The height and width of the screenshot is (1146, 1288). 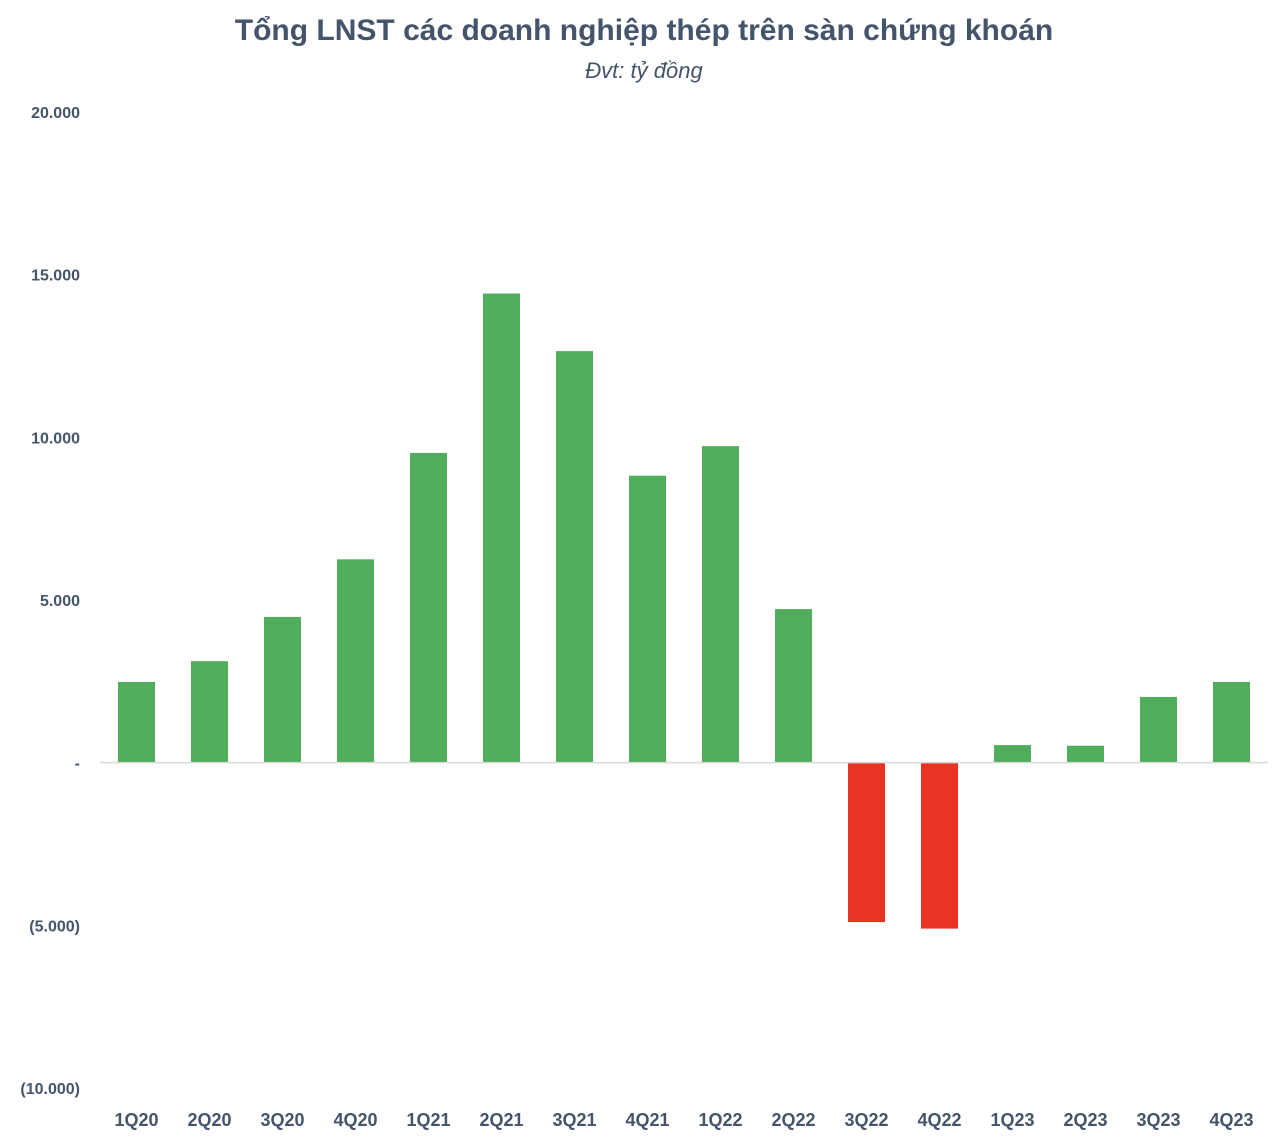 I want to click on bar-2q21, so click(x=501, y=528).